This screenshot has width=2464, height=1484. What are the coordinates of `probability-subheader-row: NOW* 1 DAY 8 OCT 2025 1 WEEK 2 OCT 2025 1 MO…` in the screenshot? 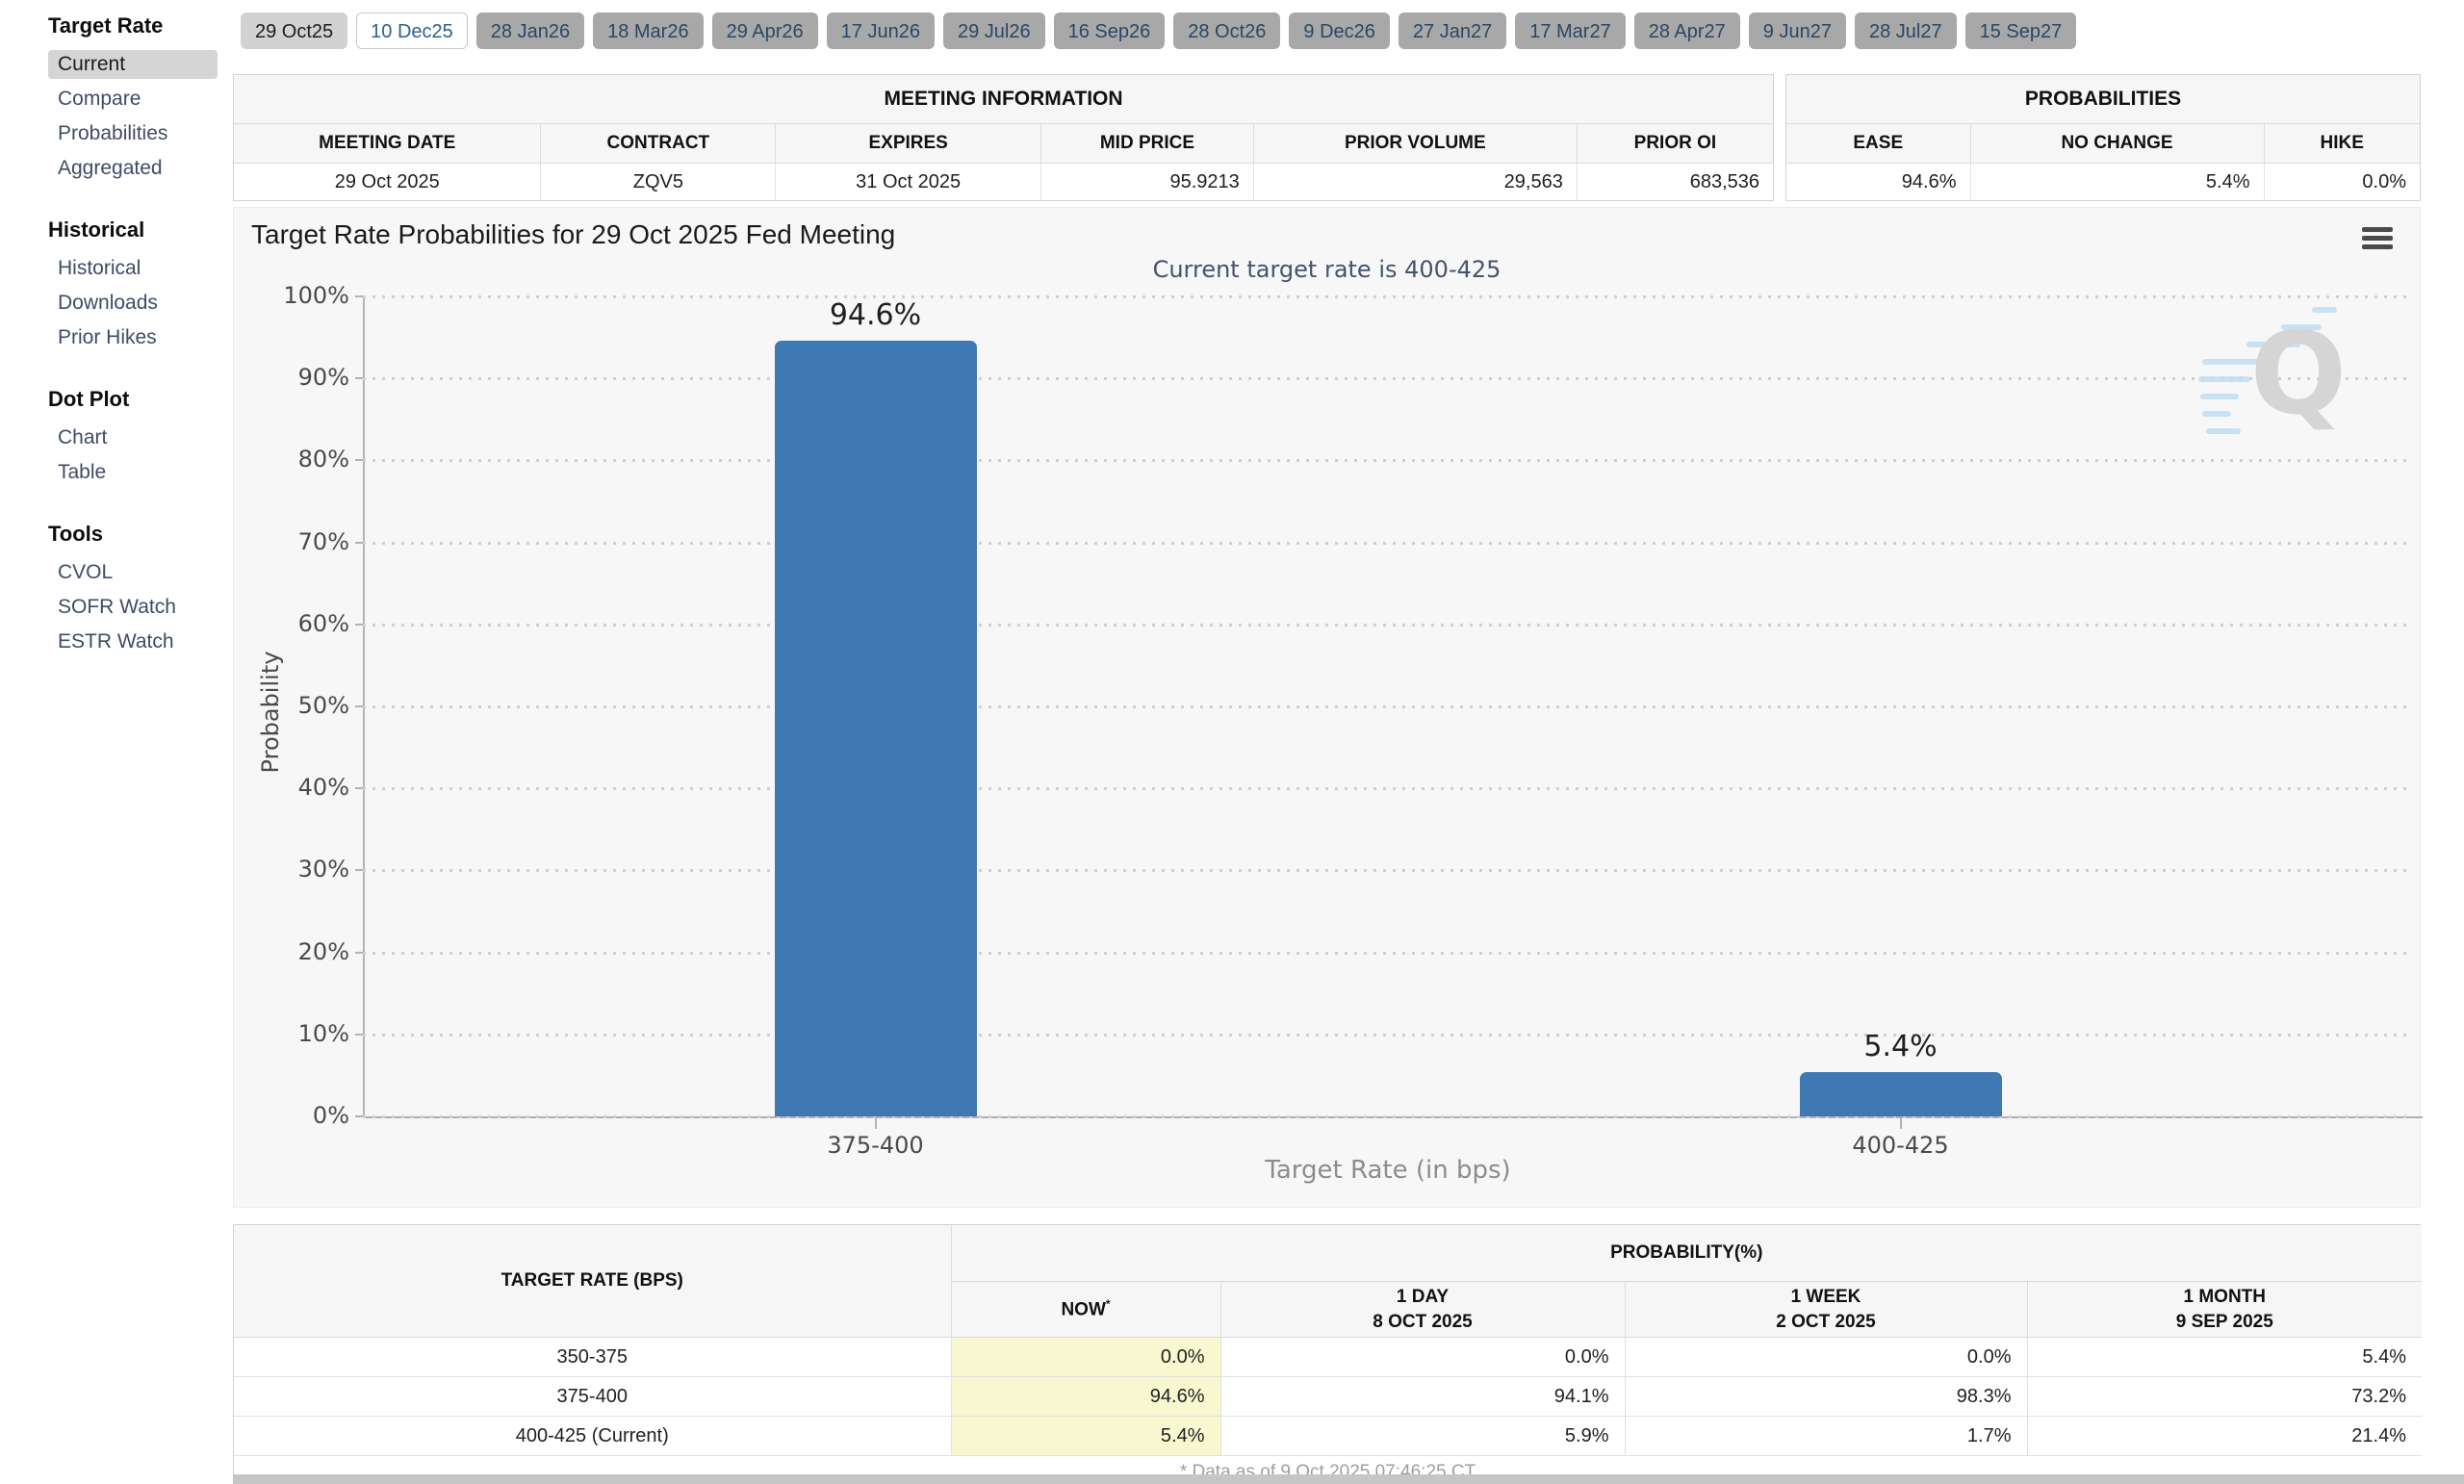 It's located at (1328, 1310).